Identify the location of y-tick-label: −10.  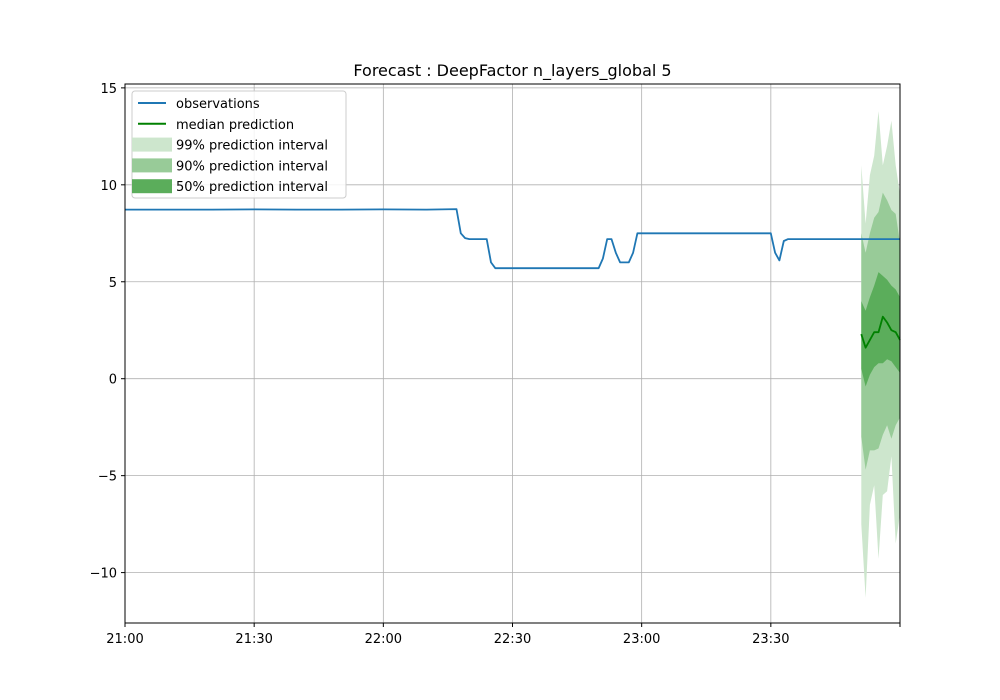
(103, 574).